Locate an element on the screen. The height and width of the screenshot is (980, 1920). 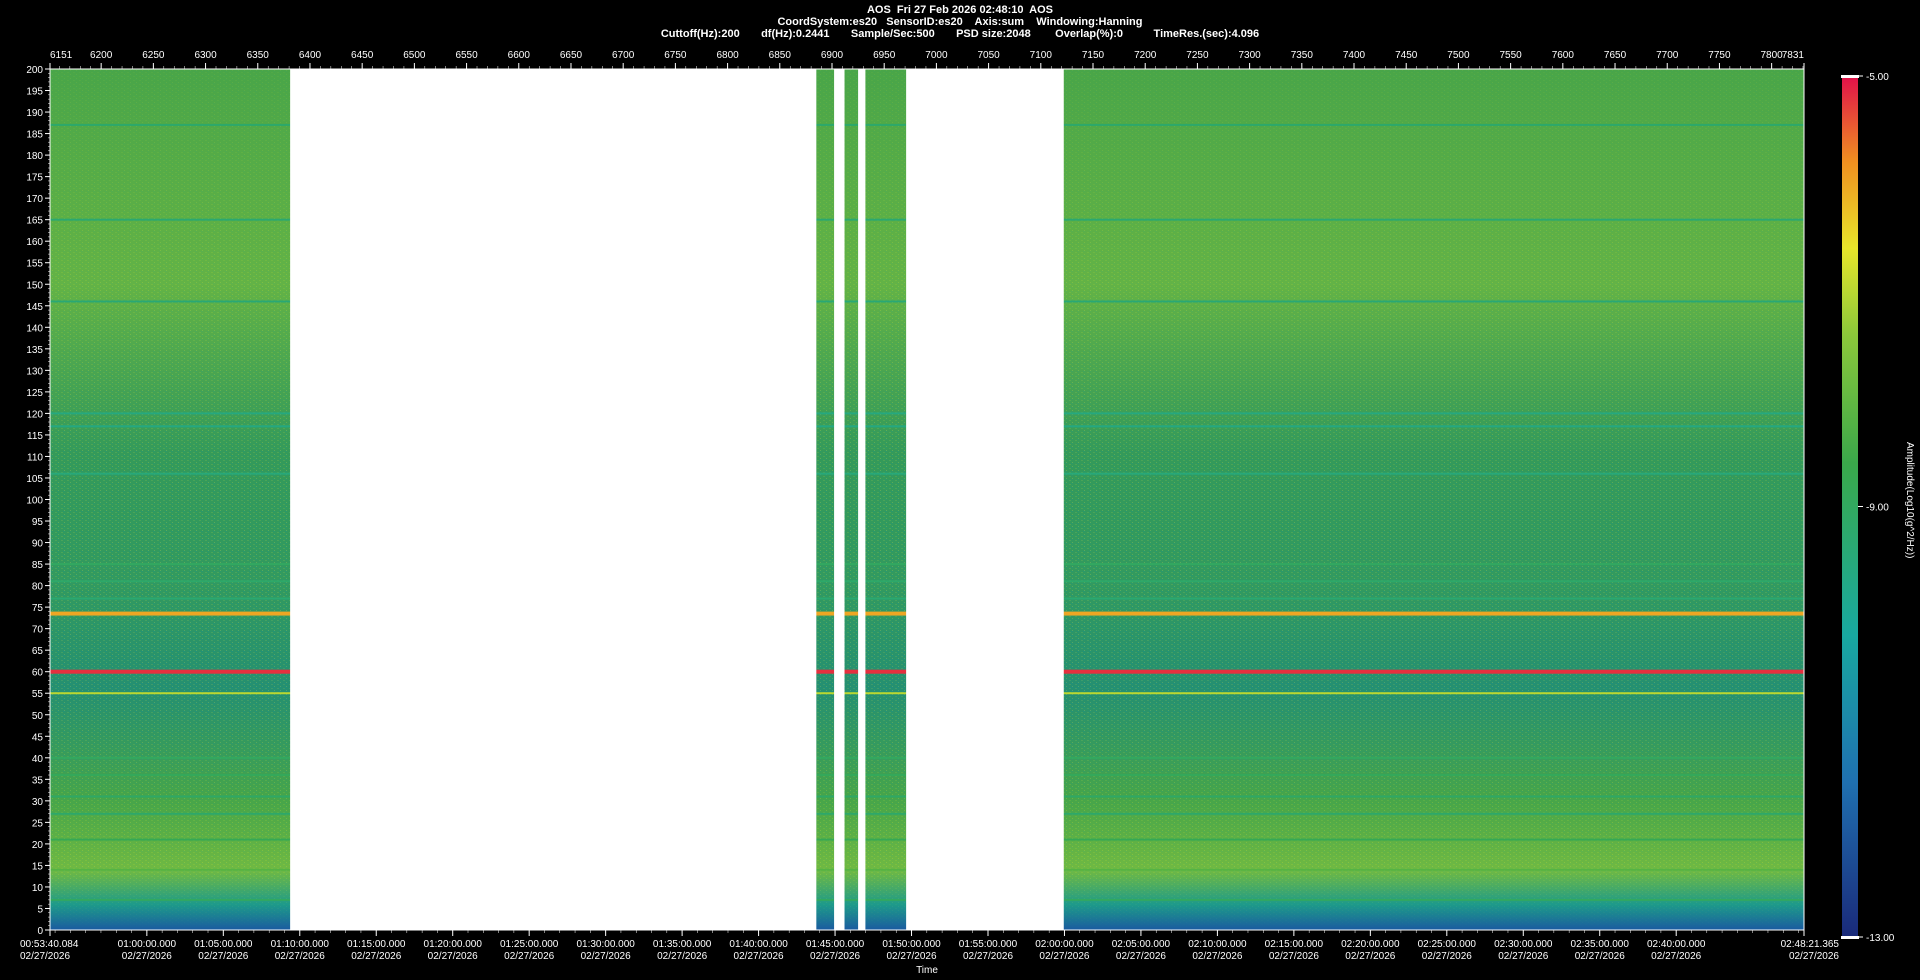
top-tick-label: 6450 is located at coordinates (362, 55).